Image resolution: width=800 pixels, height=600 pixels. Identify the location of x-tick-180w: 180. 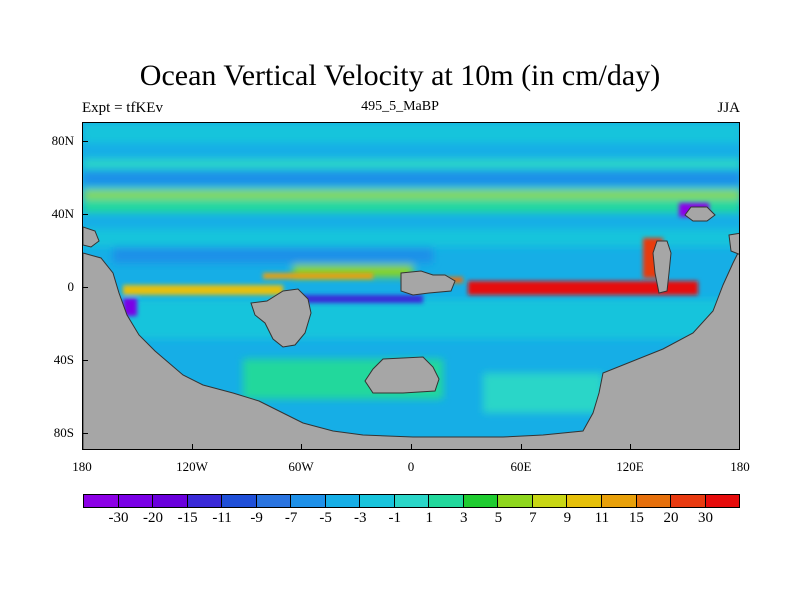
(82, 466).